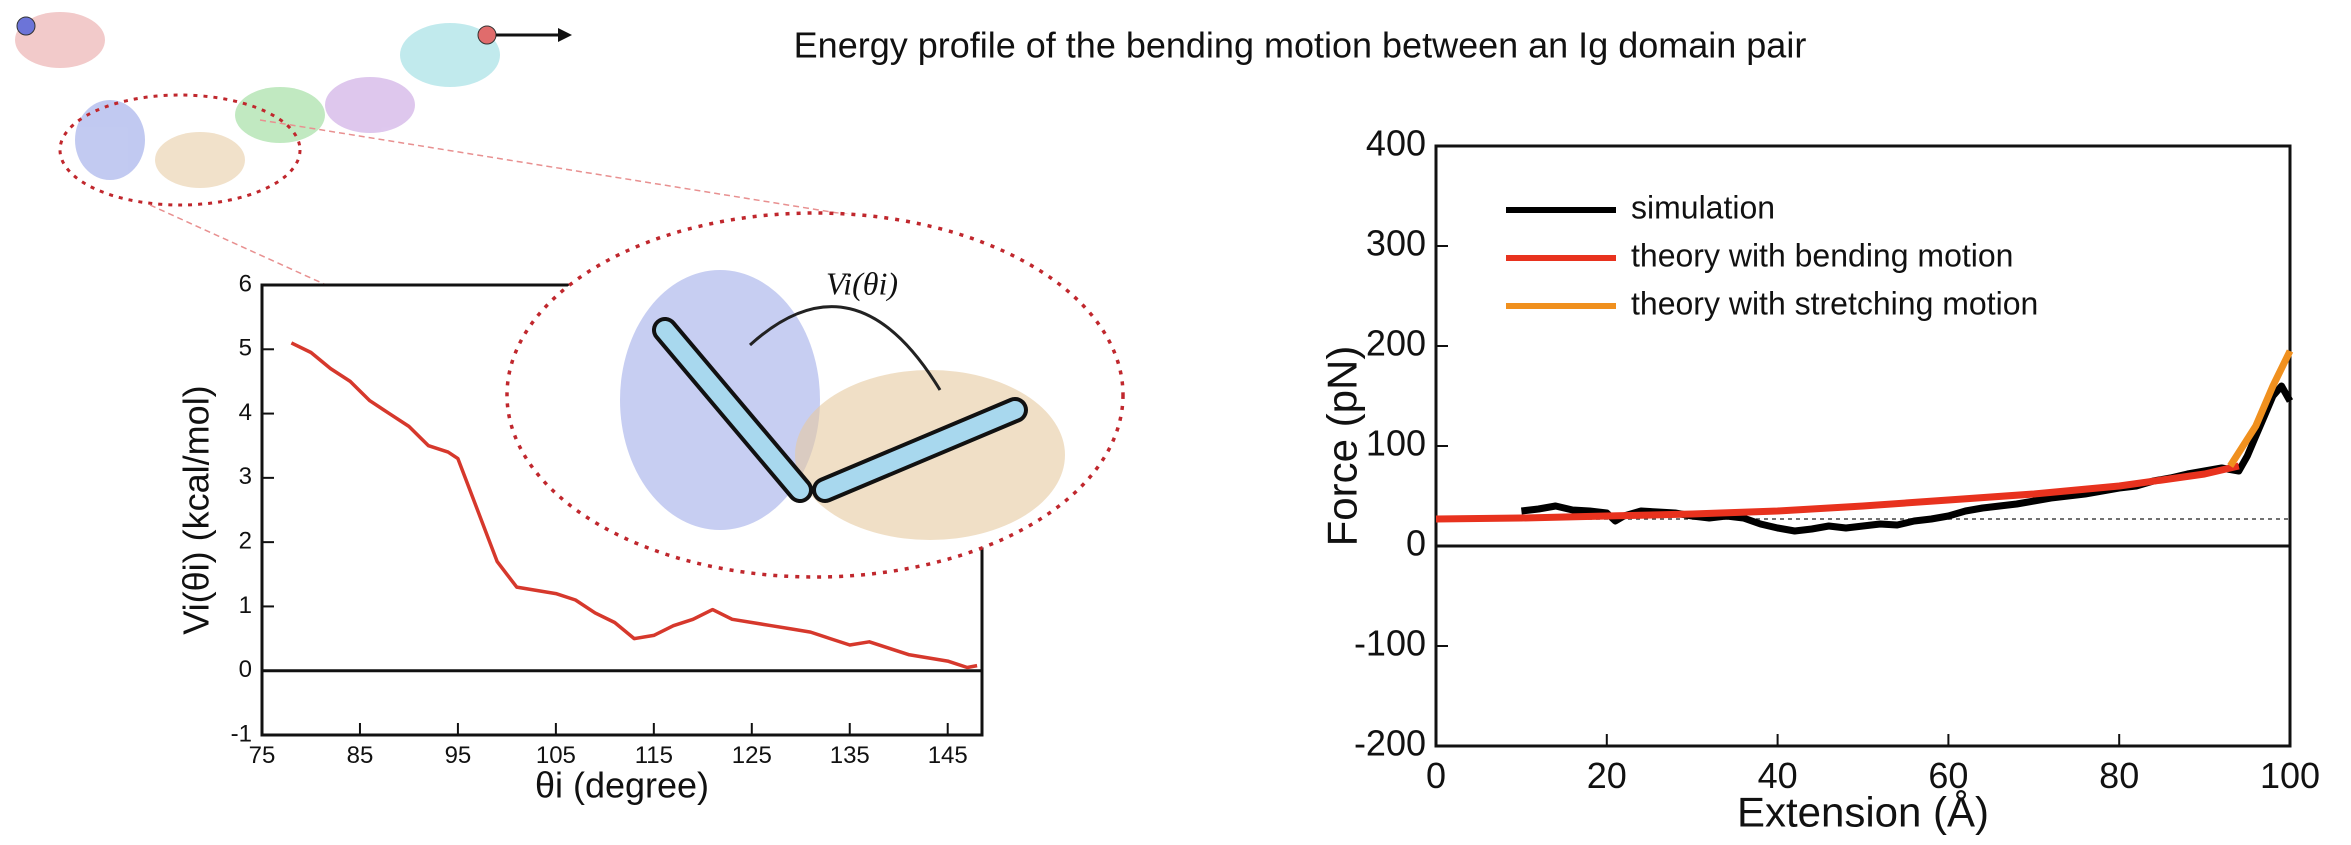 Image resolution: width=2351 pixels, height=845 pixels. What do you see at coordinates (1390, 643) in the screenshot?
I see `y-tick-label: -100` at bounding box center [1390, 643].